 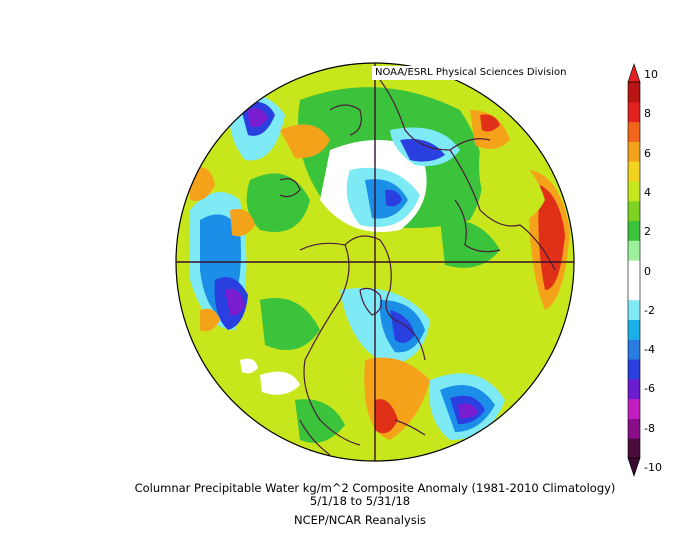 I want to click on colorbar-tick-label: -10, so click(x=653, y=467).